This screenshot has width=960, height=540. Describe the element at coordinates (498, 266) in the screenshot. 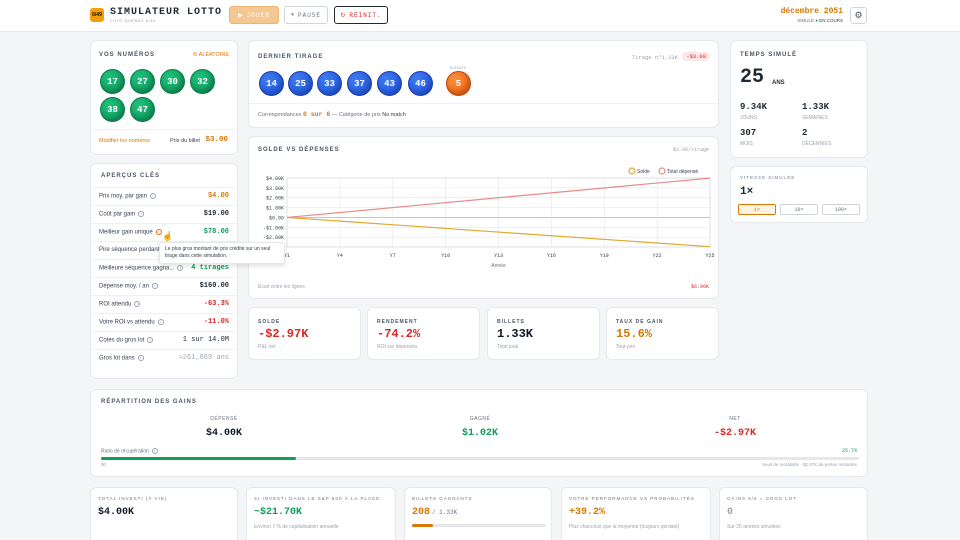

I see `x-axis-label: Année` at that location.